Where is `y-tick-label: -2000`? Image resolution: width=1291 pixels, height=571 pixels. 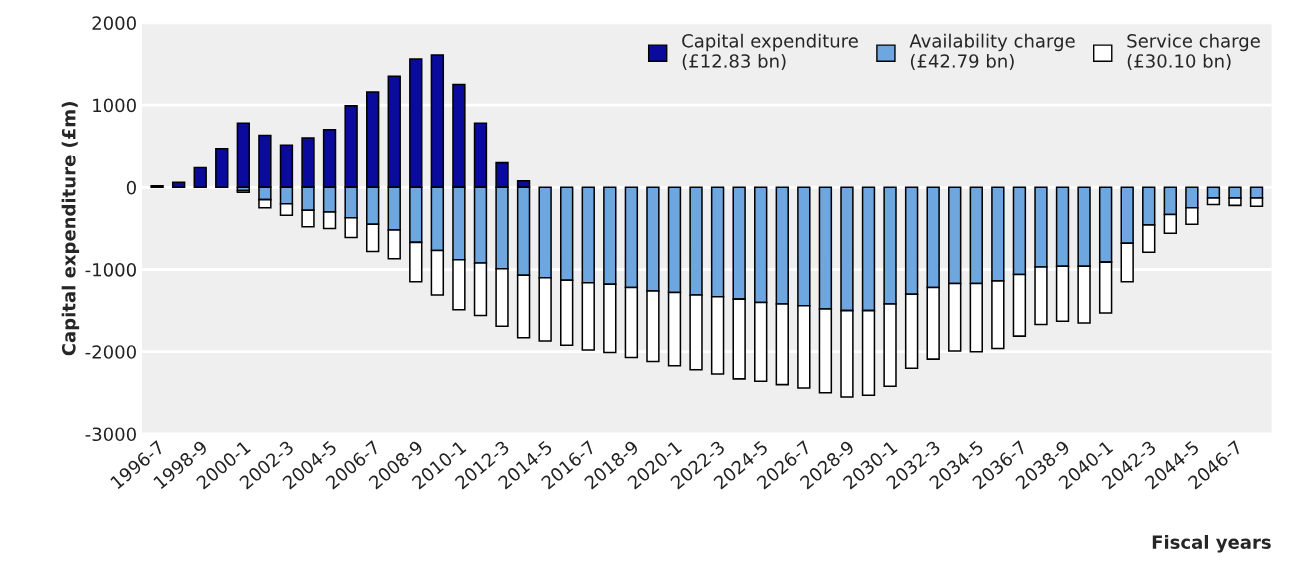 y-tick-label: -2000 is located at coordinates (110, 352).